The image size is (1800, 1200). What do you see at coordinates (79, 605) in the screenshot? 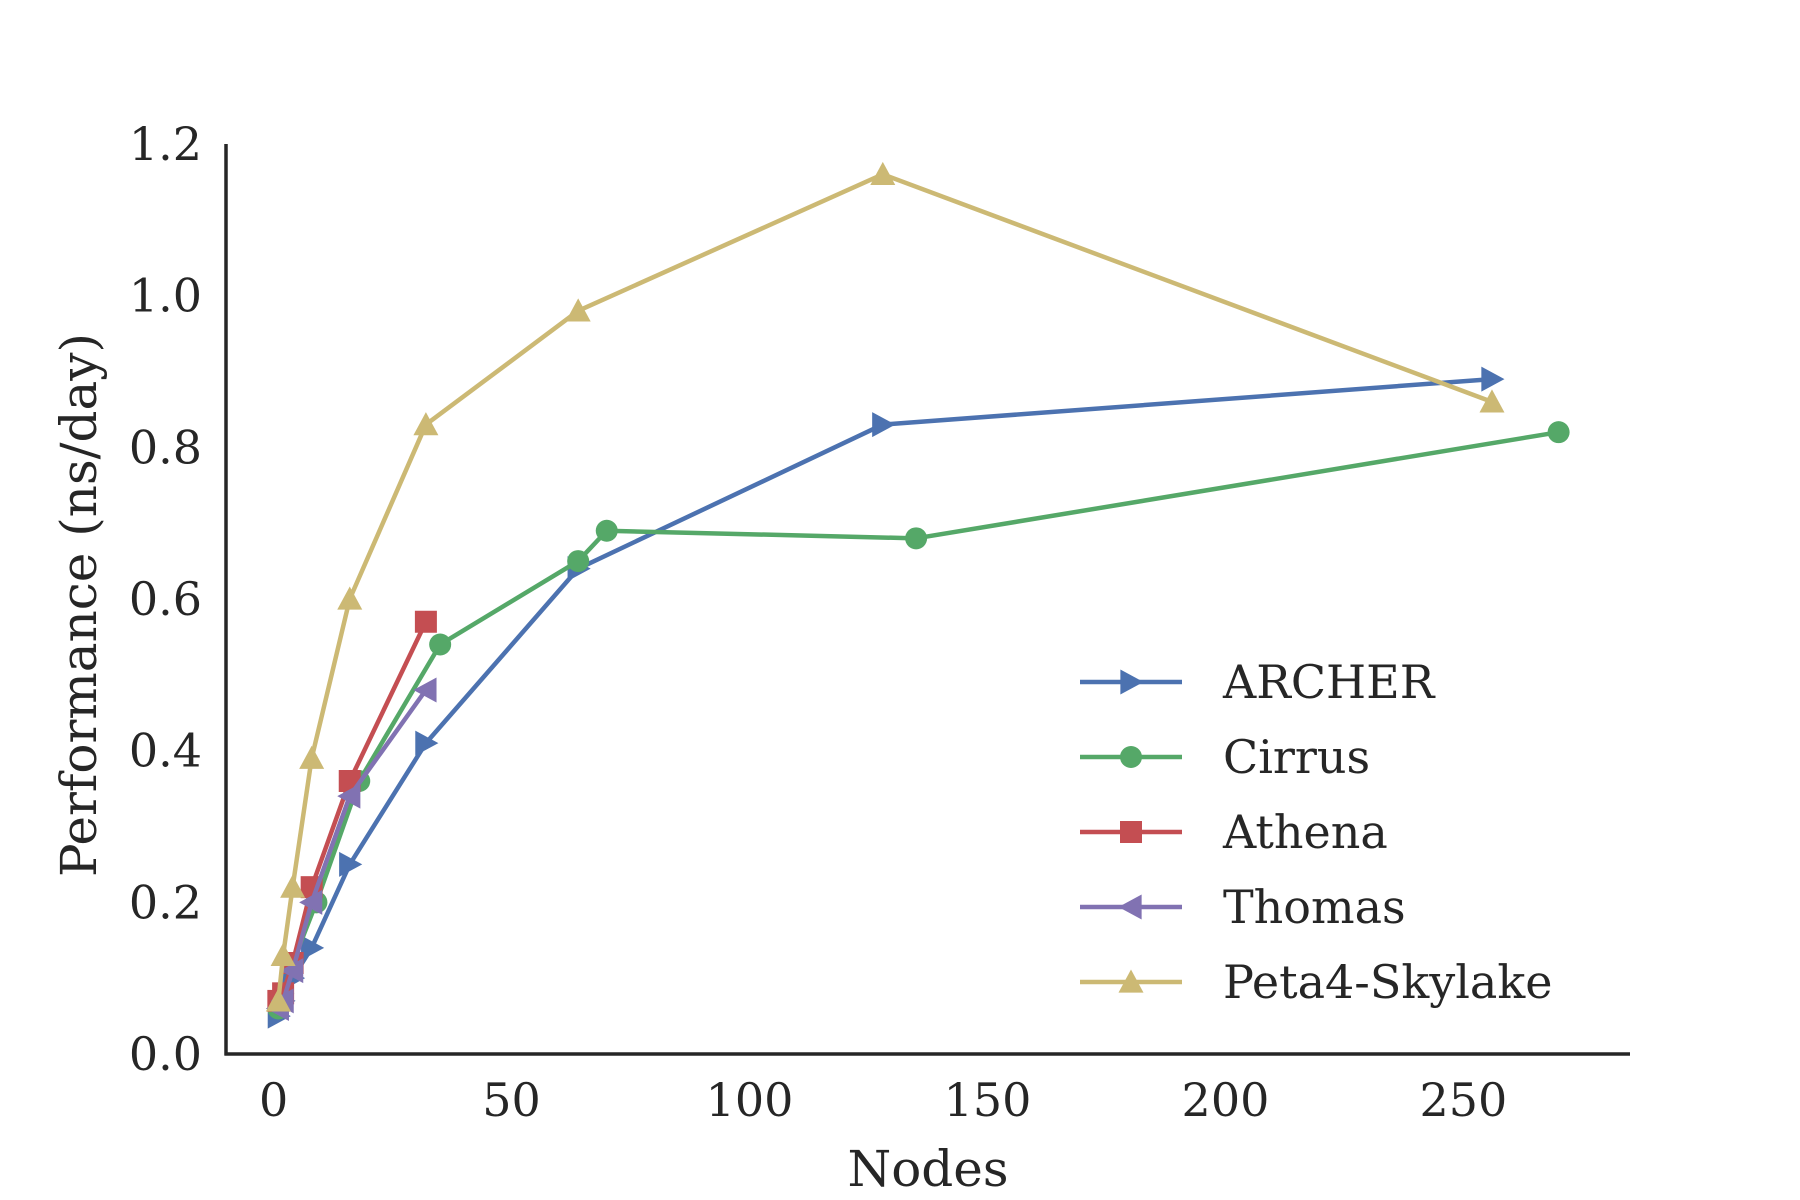
I see `y-axis-title: Performance (ns/day)` at bounding box center [79, 605].